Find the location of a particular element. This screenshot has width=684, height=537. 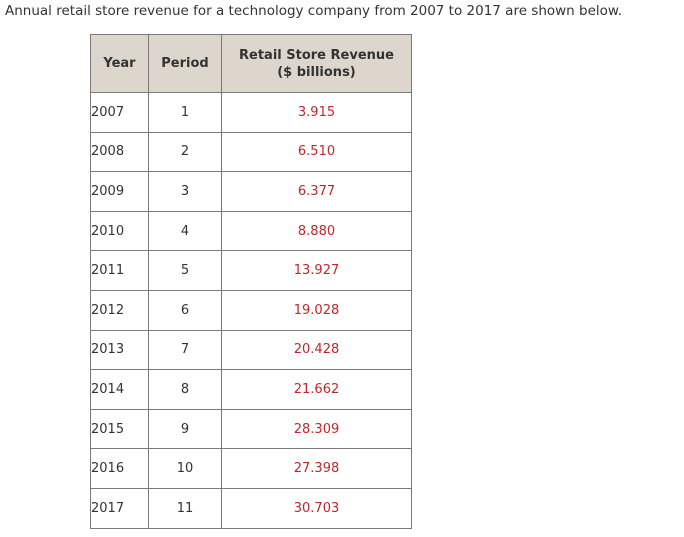

cell-year: 2012 is located at coordinates (119, 310).